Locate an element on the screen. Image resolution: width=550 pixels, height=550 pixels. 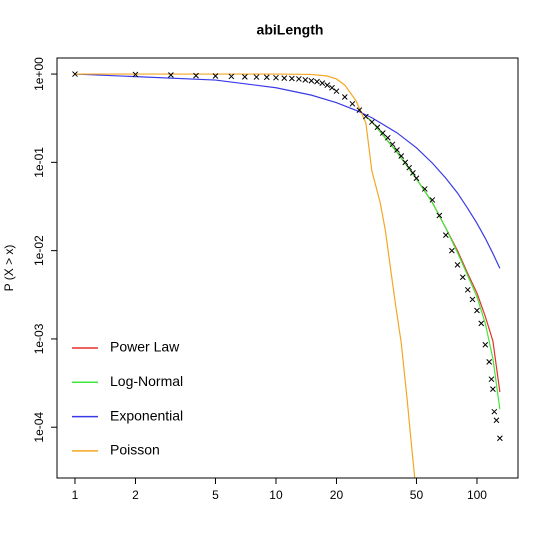
legend-label: Log-Normal is located at coordinates (146, 381).